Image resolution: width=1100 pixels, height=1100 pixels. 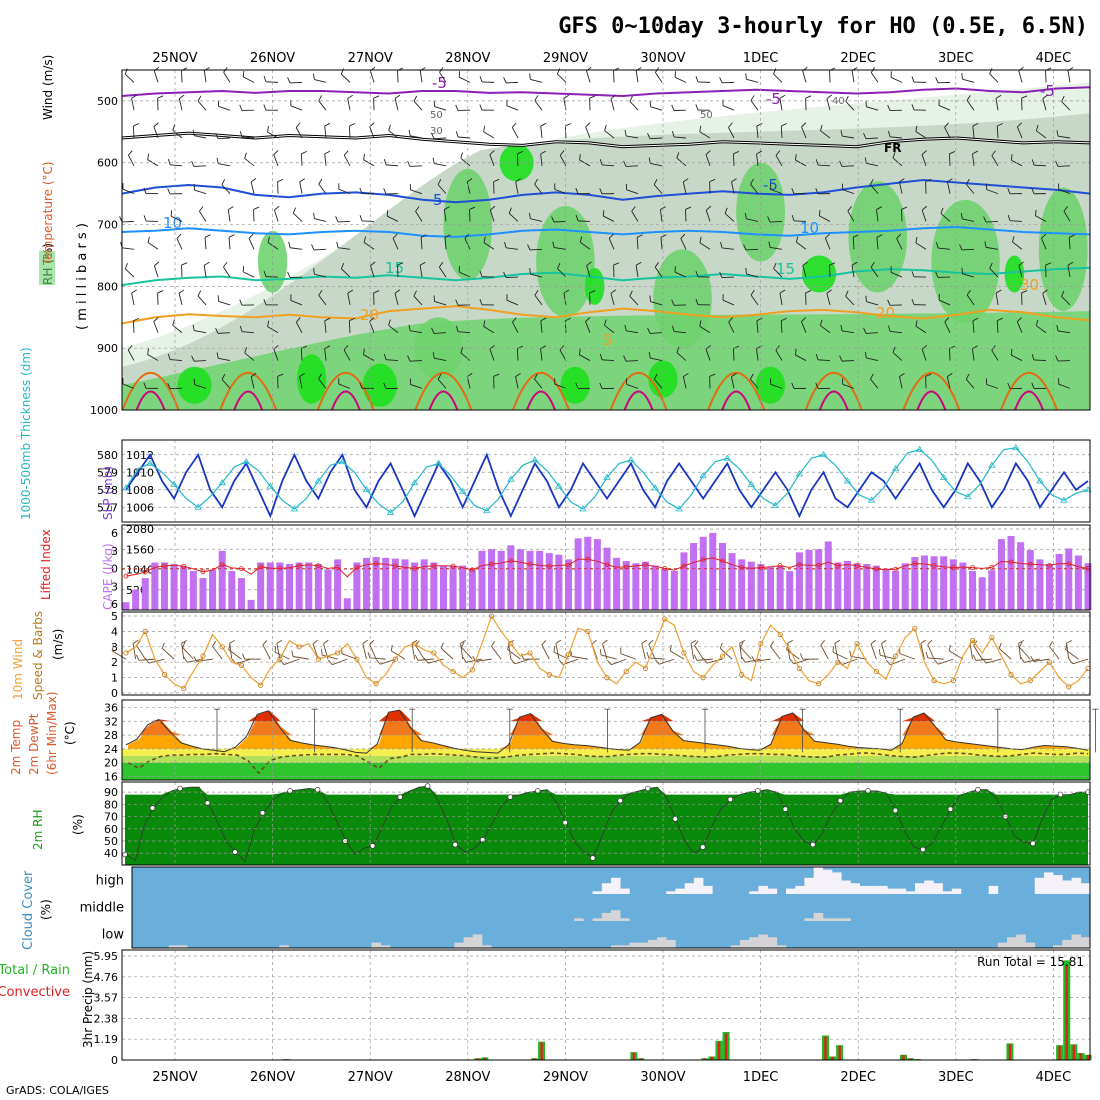 I want to click on lifted-index-axis-label: Lifted Index, so click(x=46, y=564).